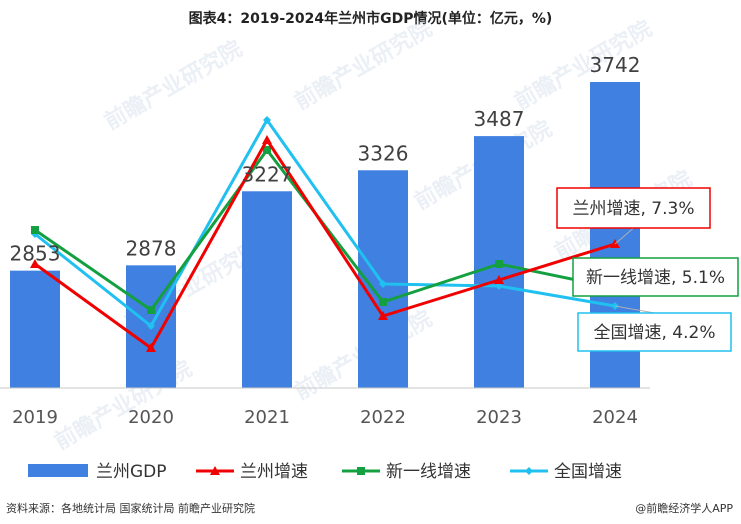  What do you see at coordinates (58, 470) in the screenshot?
I see `legend-swatch` at bounding box center [58, 470].